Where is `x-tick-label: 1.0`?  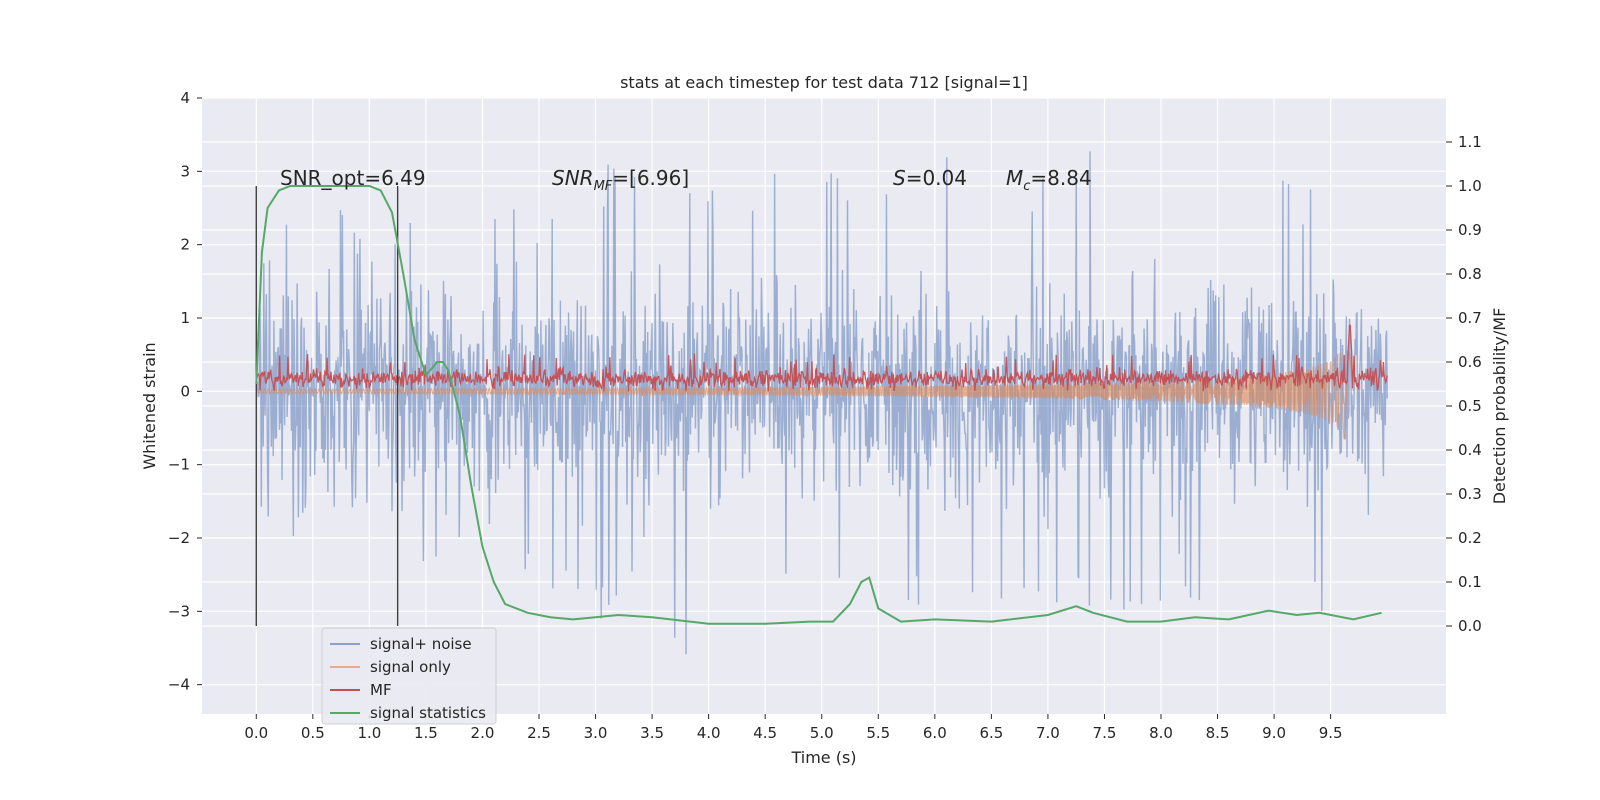 x-tick-label: 1.0 is located at coordinates (369, 733).